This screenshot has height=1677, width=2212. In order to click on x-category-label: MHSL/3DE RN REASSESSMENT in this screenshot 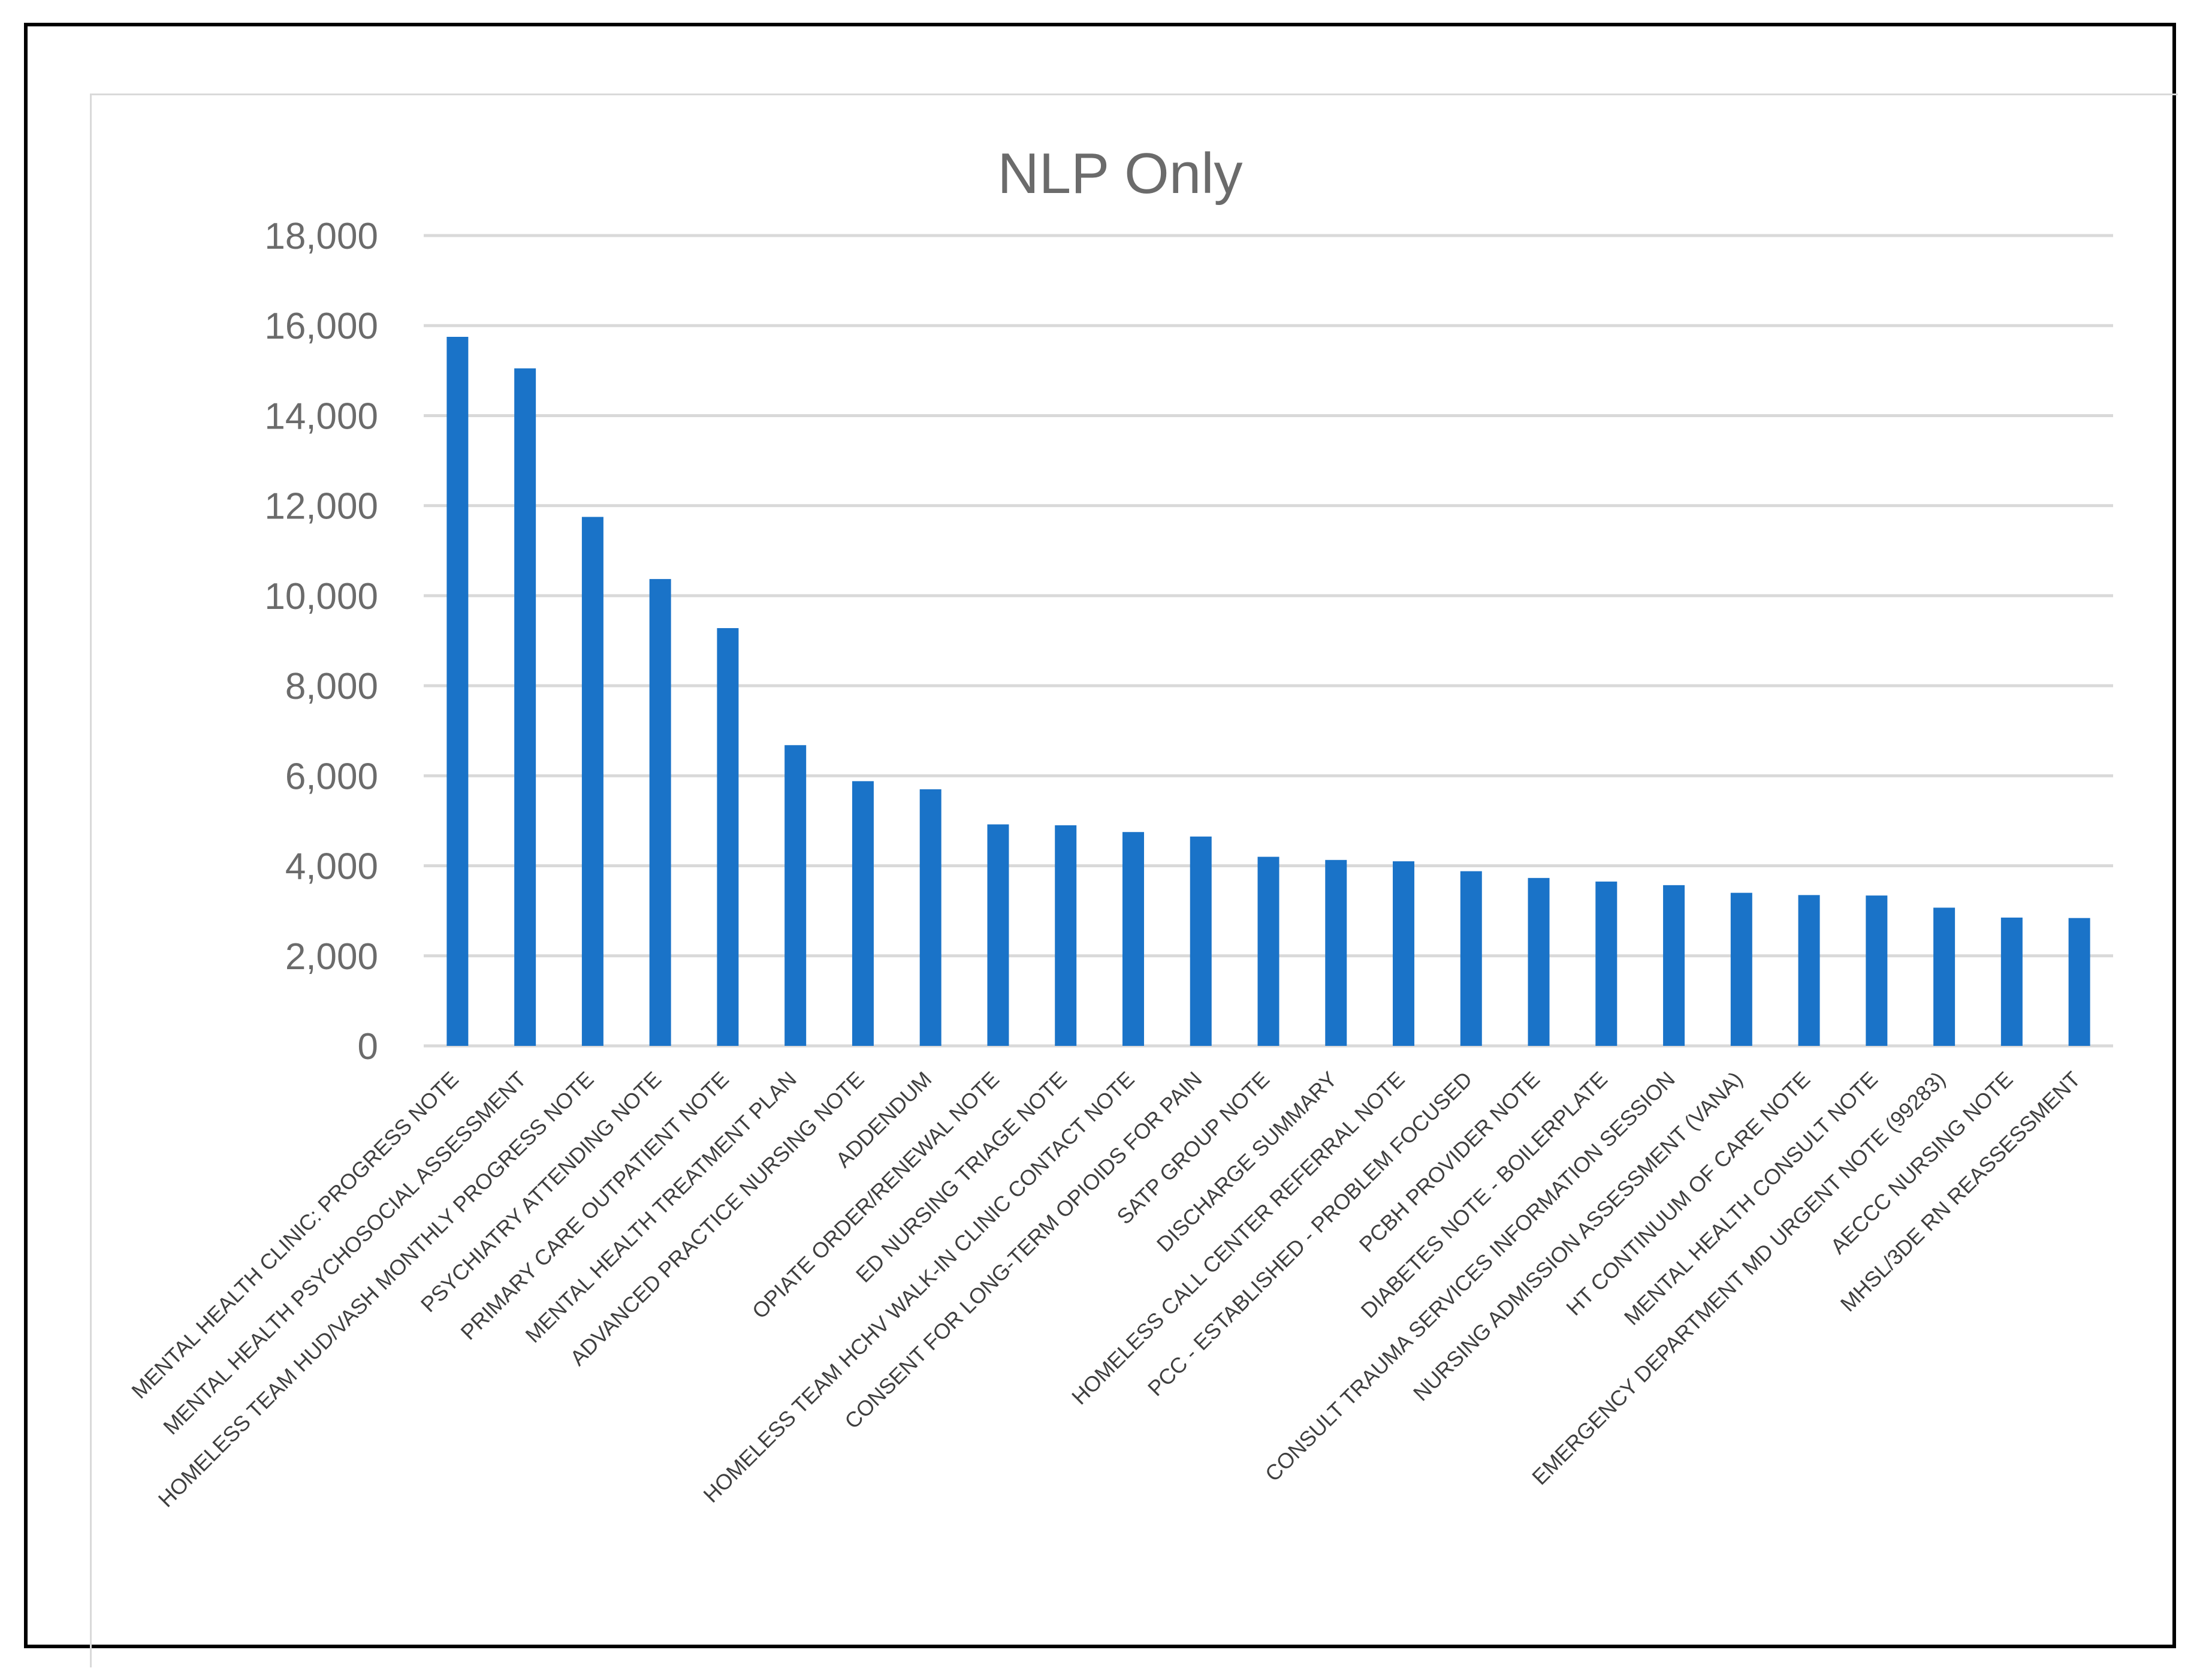, I will do `click(1961, 1192)`.